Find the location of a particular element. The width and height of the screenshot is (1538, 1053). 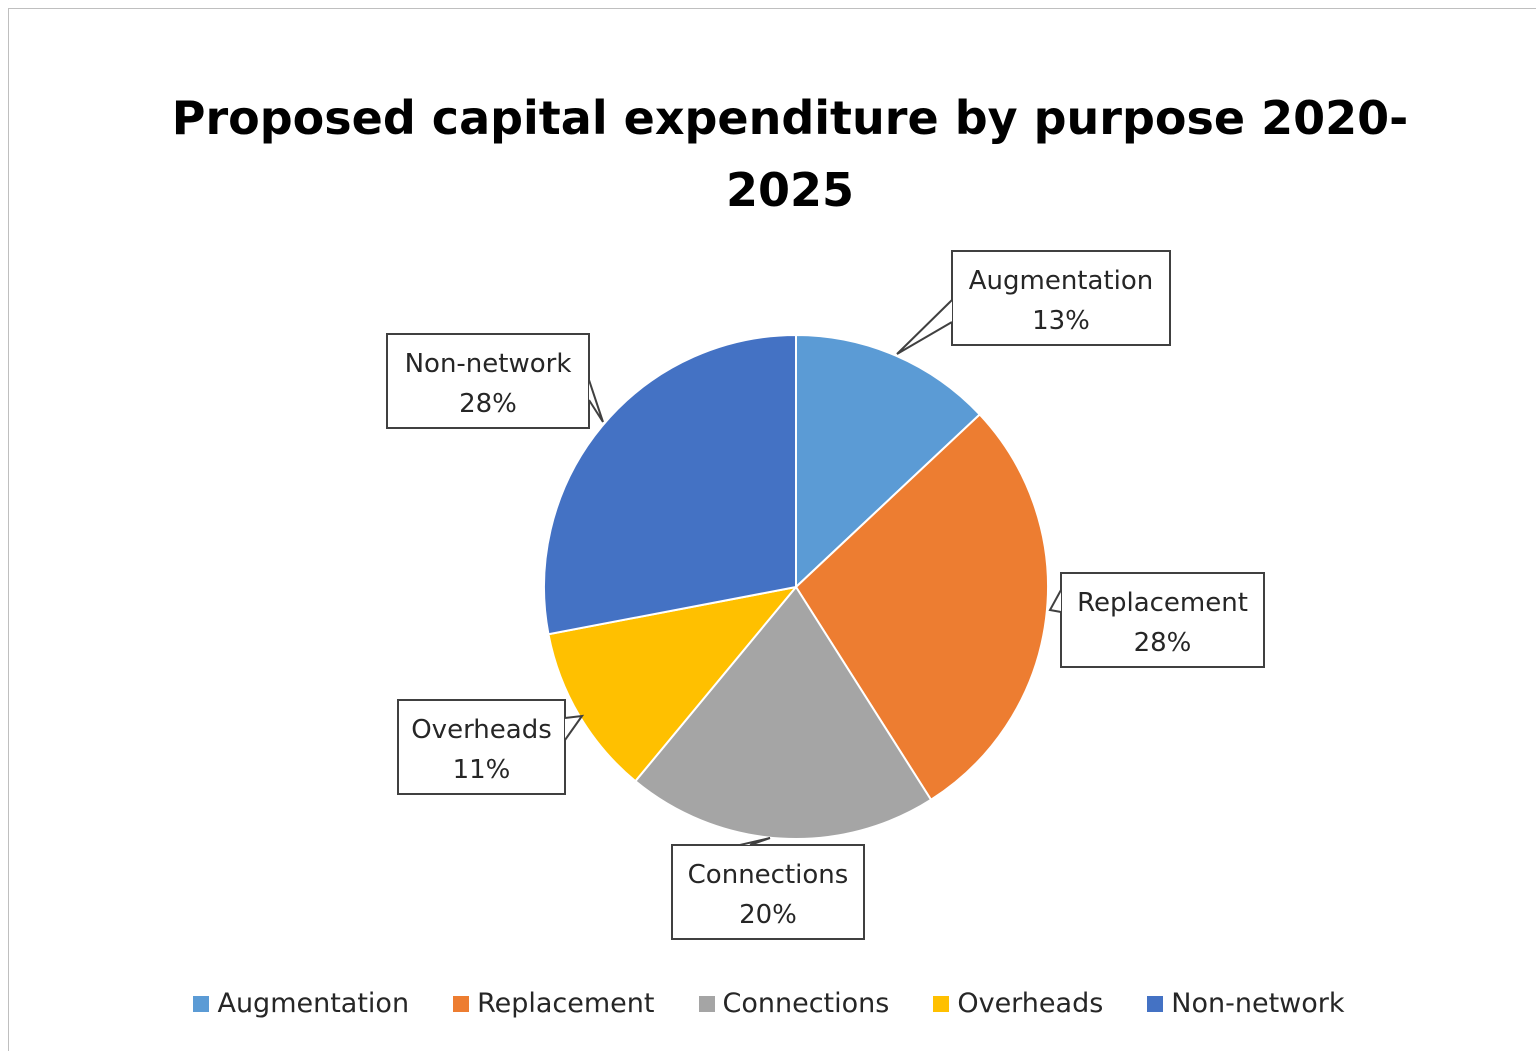

data-label-connections: Connections 20% is located at coordinates (768, 888).